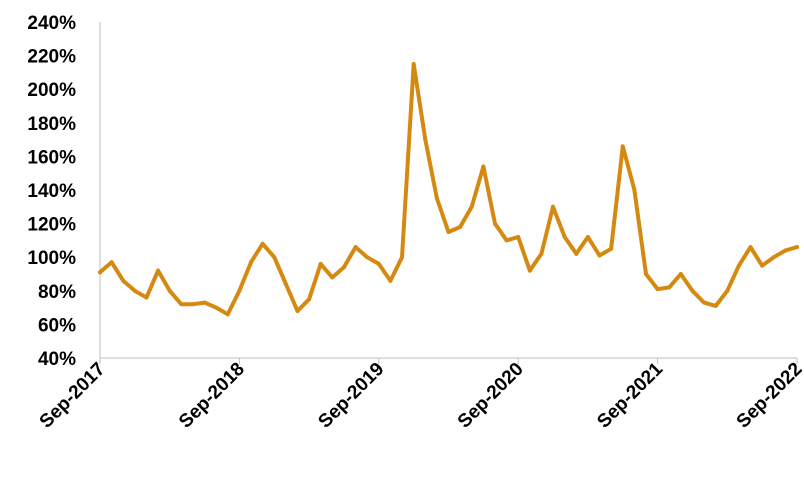 The height and width of the screenshot is (478, 804). Describe the element at coordinates (57, 292) in the screenshot. I see `y-tick-label: 80%` at that location.